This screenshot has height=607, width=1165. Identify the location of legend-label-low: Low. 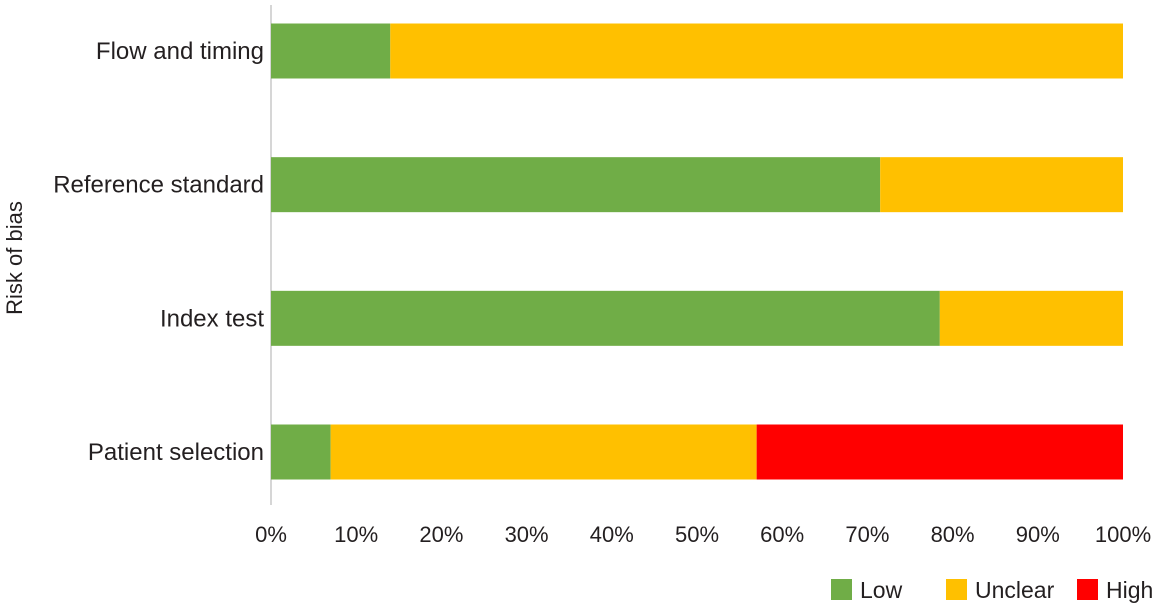
(881, 590).